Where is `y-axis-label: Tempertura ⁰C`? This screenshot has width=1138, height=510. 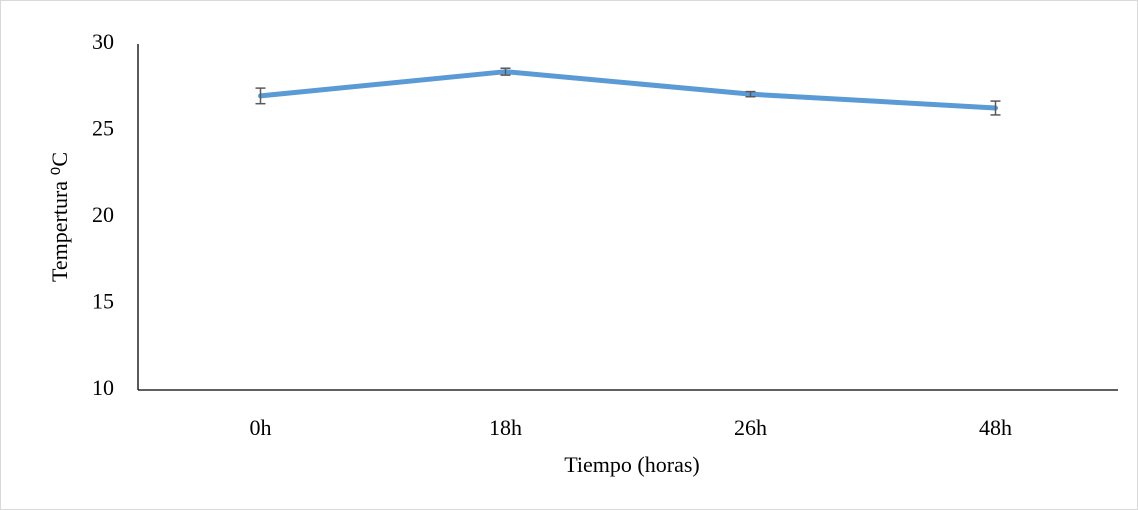 y-axis-label: Tempertura ⁰C is located at coordinates (59, 217).